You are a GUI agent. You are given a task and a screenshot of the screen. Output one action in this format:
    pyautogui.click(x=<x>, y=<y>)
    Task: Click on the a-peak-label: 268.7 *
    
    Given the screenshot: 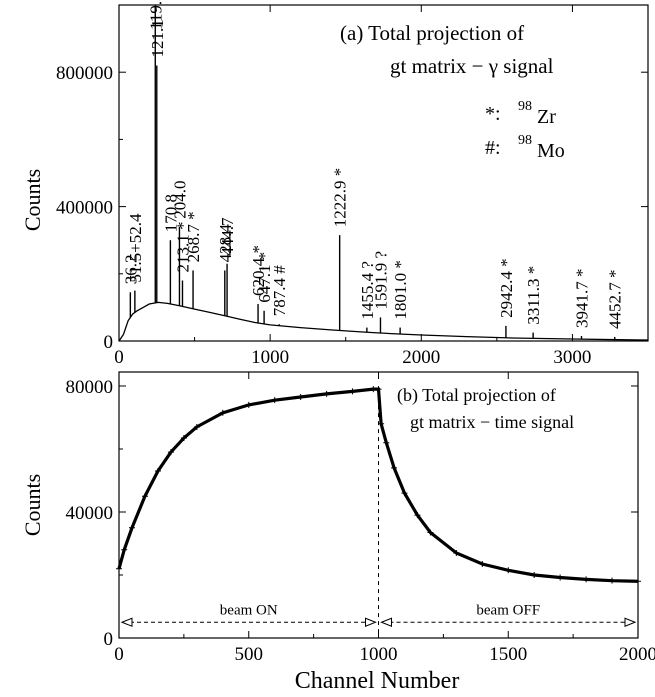 What is the action you would take?
    pyautogui.click(x=193, y=236)
    